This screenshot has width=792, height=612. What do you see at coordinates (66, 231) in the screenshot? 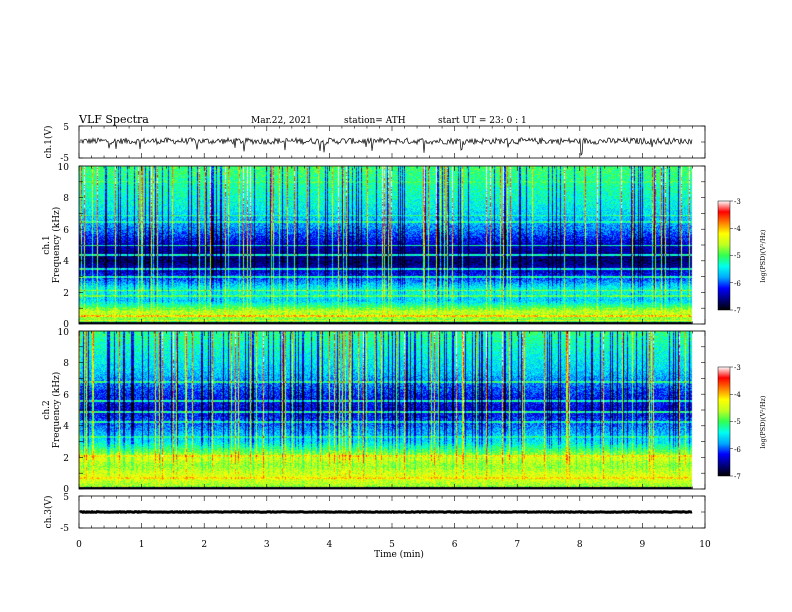
I see `ch1-ytick-6: 6` at bounding box center [66, 231].